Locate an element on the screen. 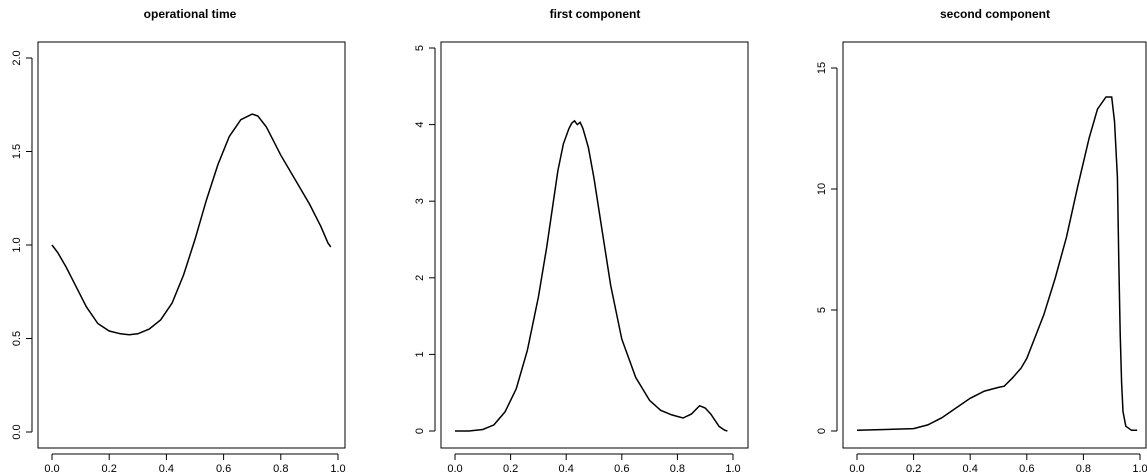 The image size is (1147, 474). panel-title: operational time is located at coordinates (190, 14).